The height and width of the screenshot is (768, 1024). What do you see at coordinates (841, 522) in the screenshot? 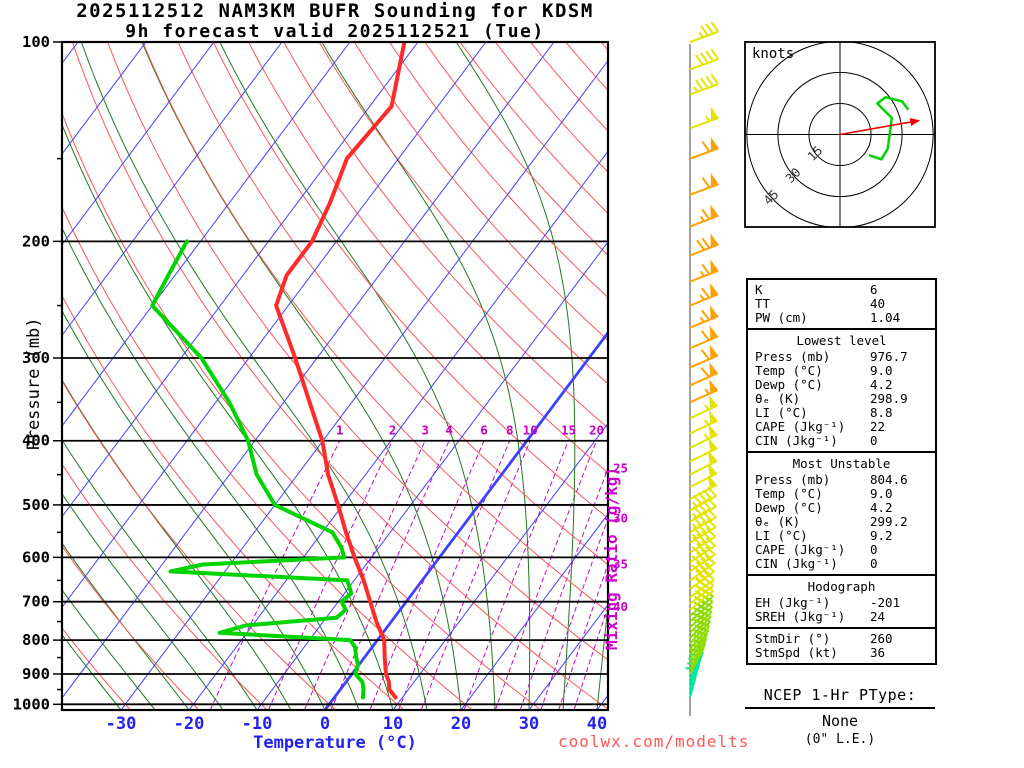
I see `stat-row: θₑ (K) 299.2` at bounding box center [841, 522].